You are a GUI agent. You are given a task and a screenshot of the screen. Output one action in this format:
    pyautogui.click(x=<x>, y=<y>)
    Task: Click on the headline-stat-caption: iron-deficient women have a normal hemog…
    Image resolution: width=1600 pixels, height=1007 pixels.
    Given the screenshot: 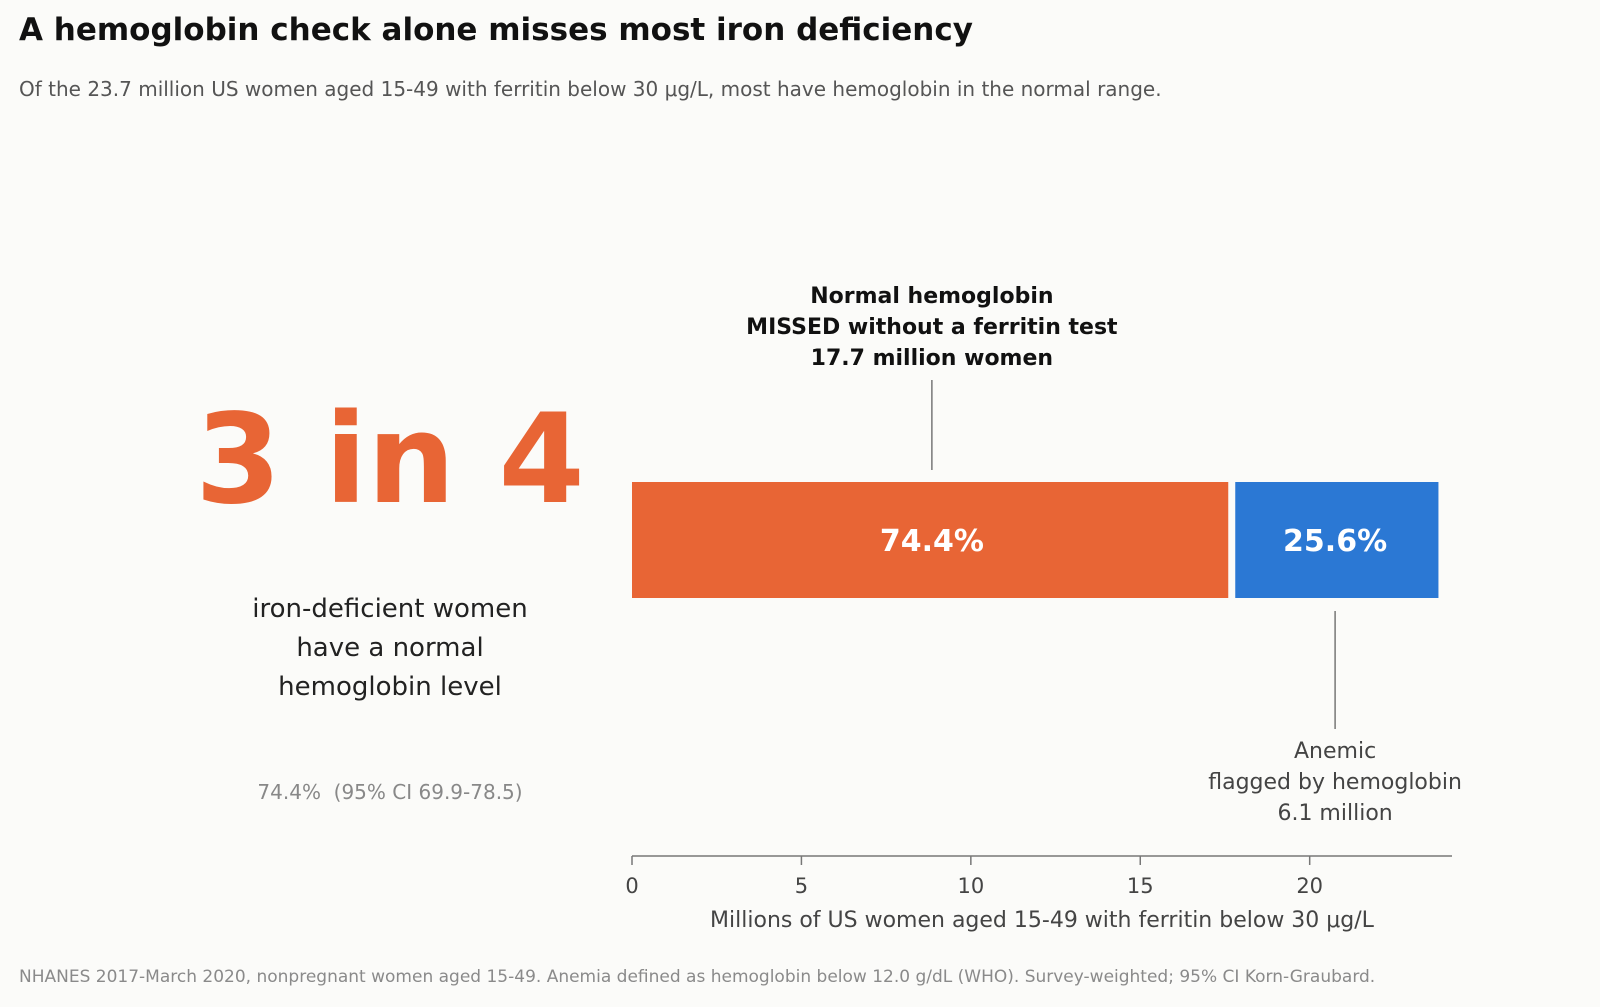 What is the action you would take?
    pyautogui.click(x=390, y=648)
    